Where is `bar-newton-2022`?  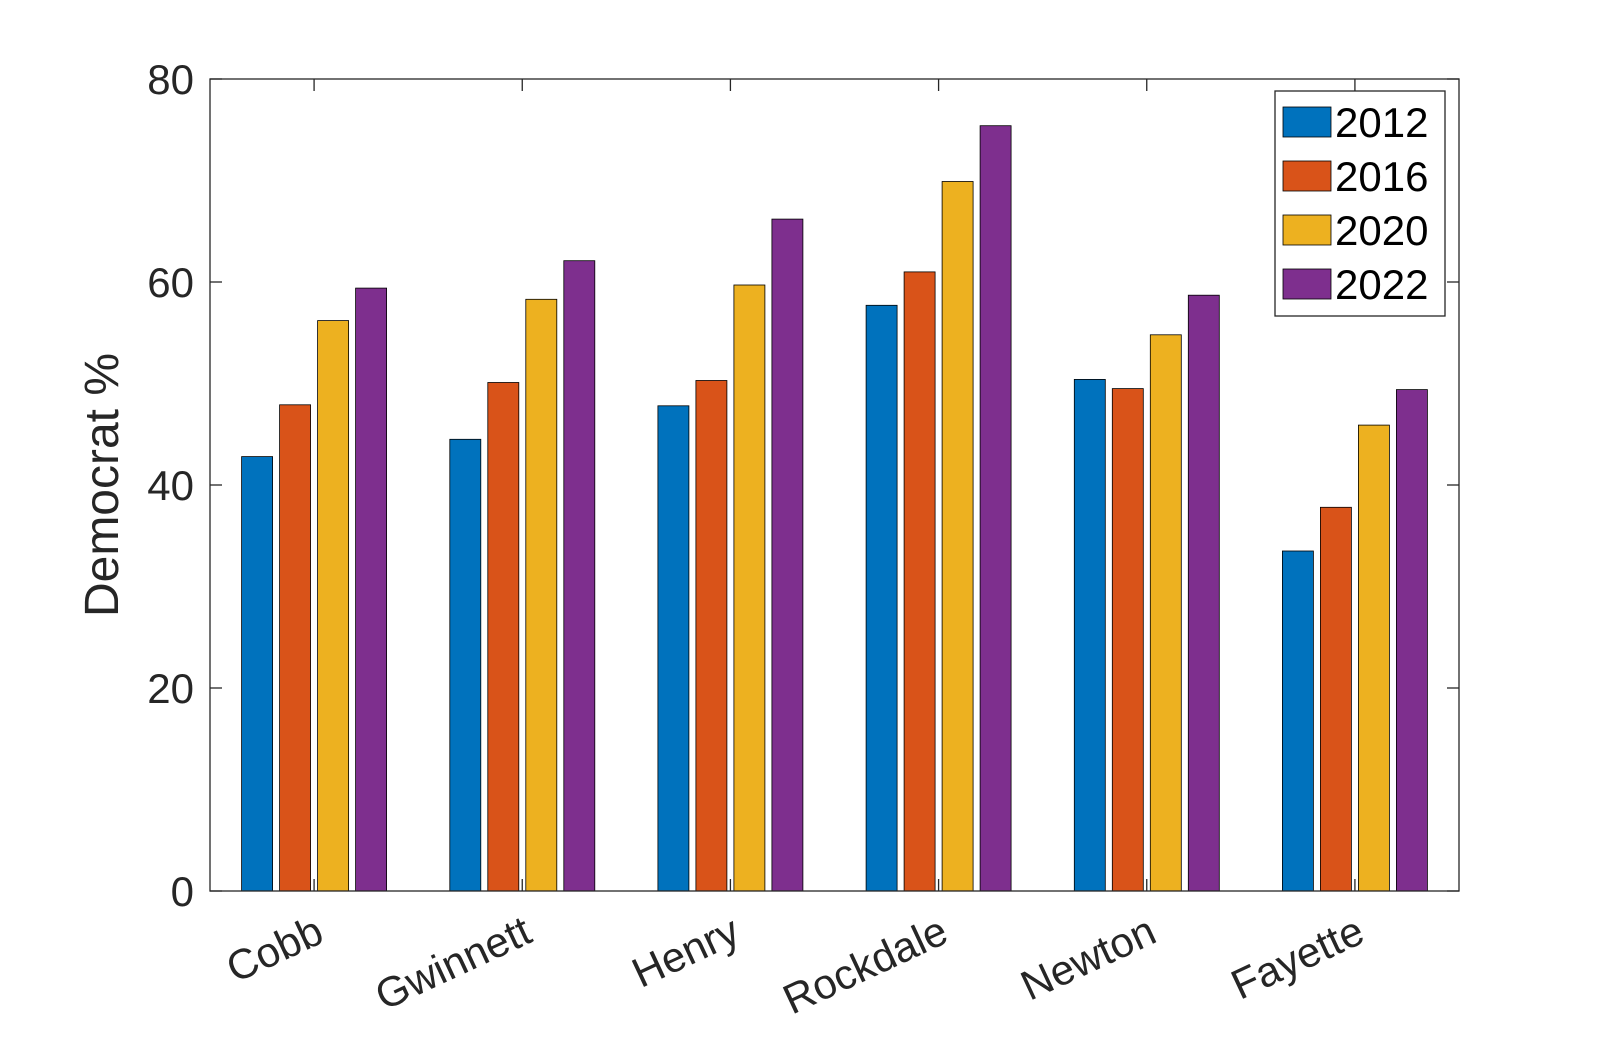
bar-newton-2022 is located at coordinates (1203, 593).